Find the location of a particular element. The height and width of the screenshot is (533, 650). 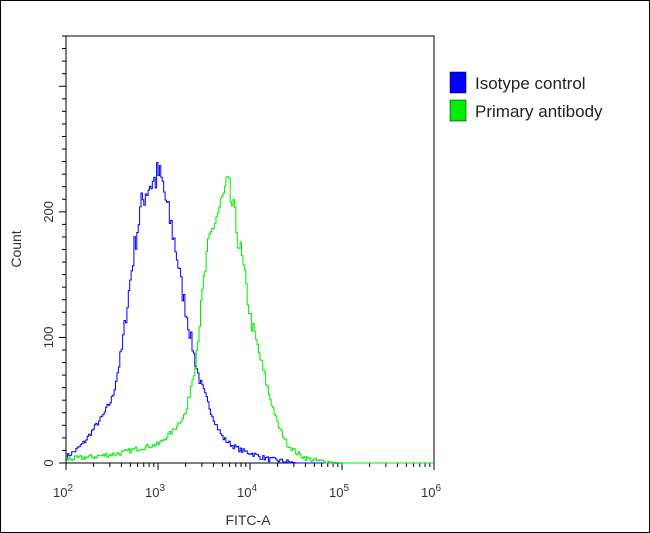

x-tick-label: 10² is located at coordinates (63, 491).